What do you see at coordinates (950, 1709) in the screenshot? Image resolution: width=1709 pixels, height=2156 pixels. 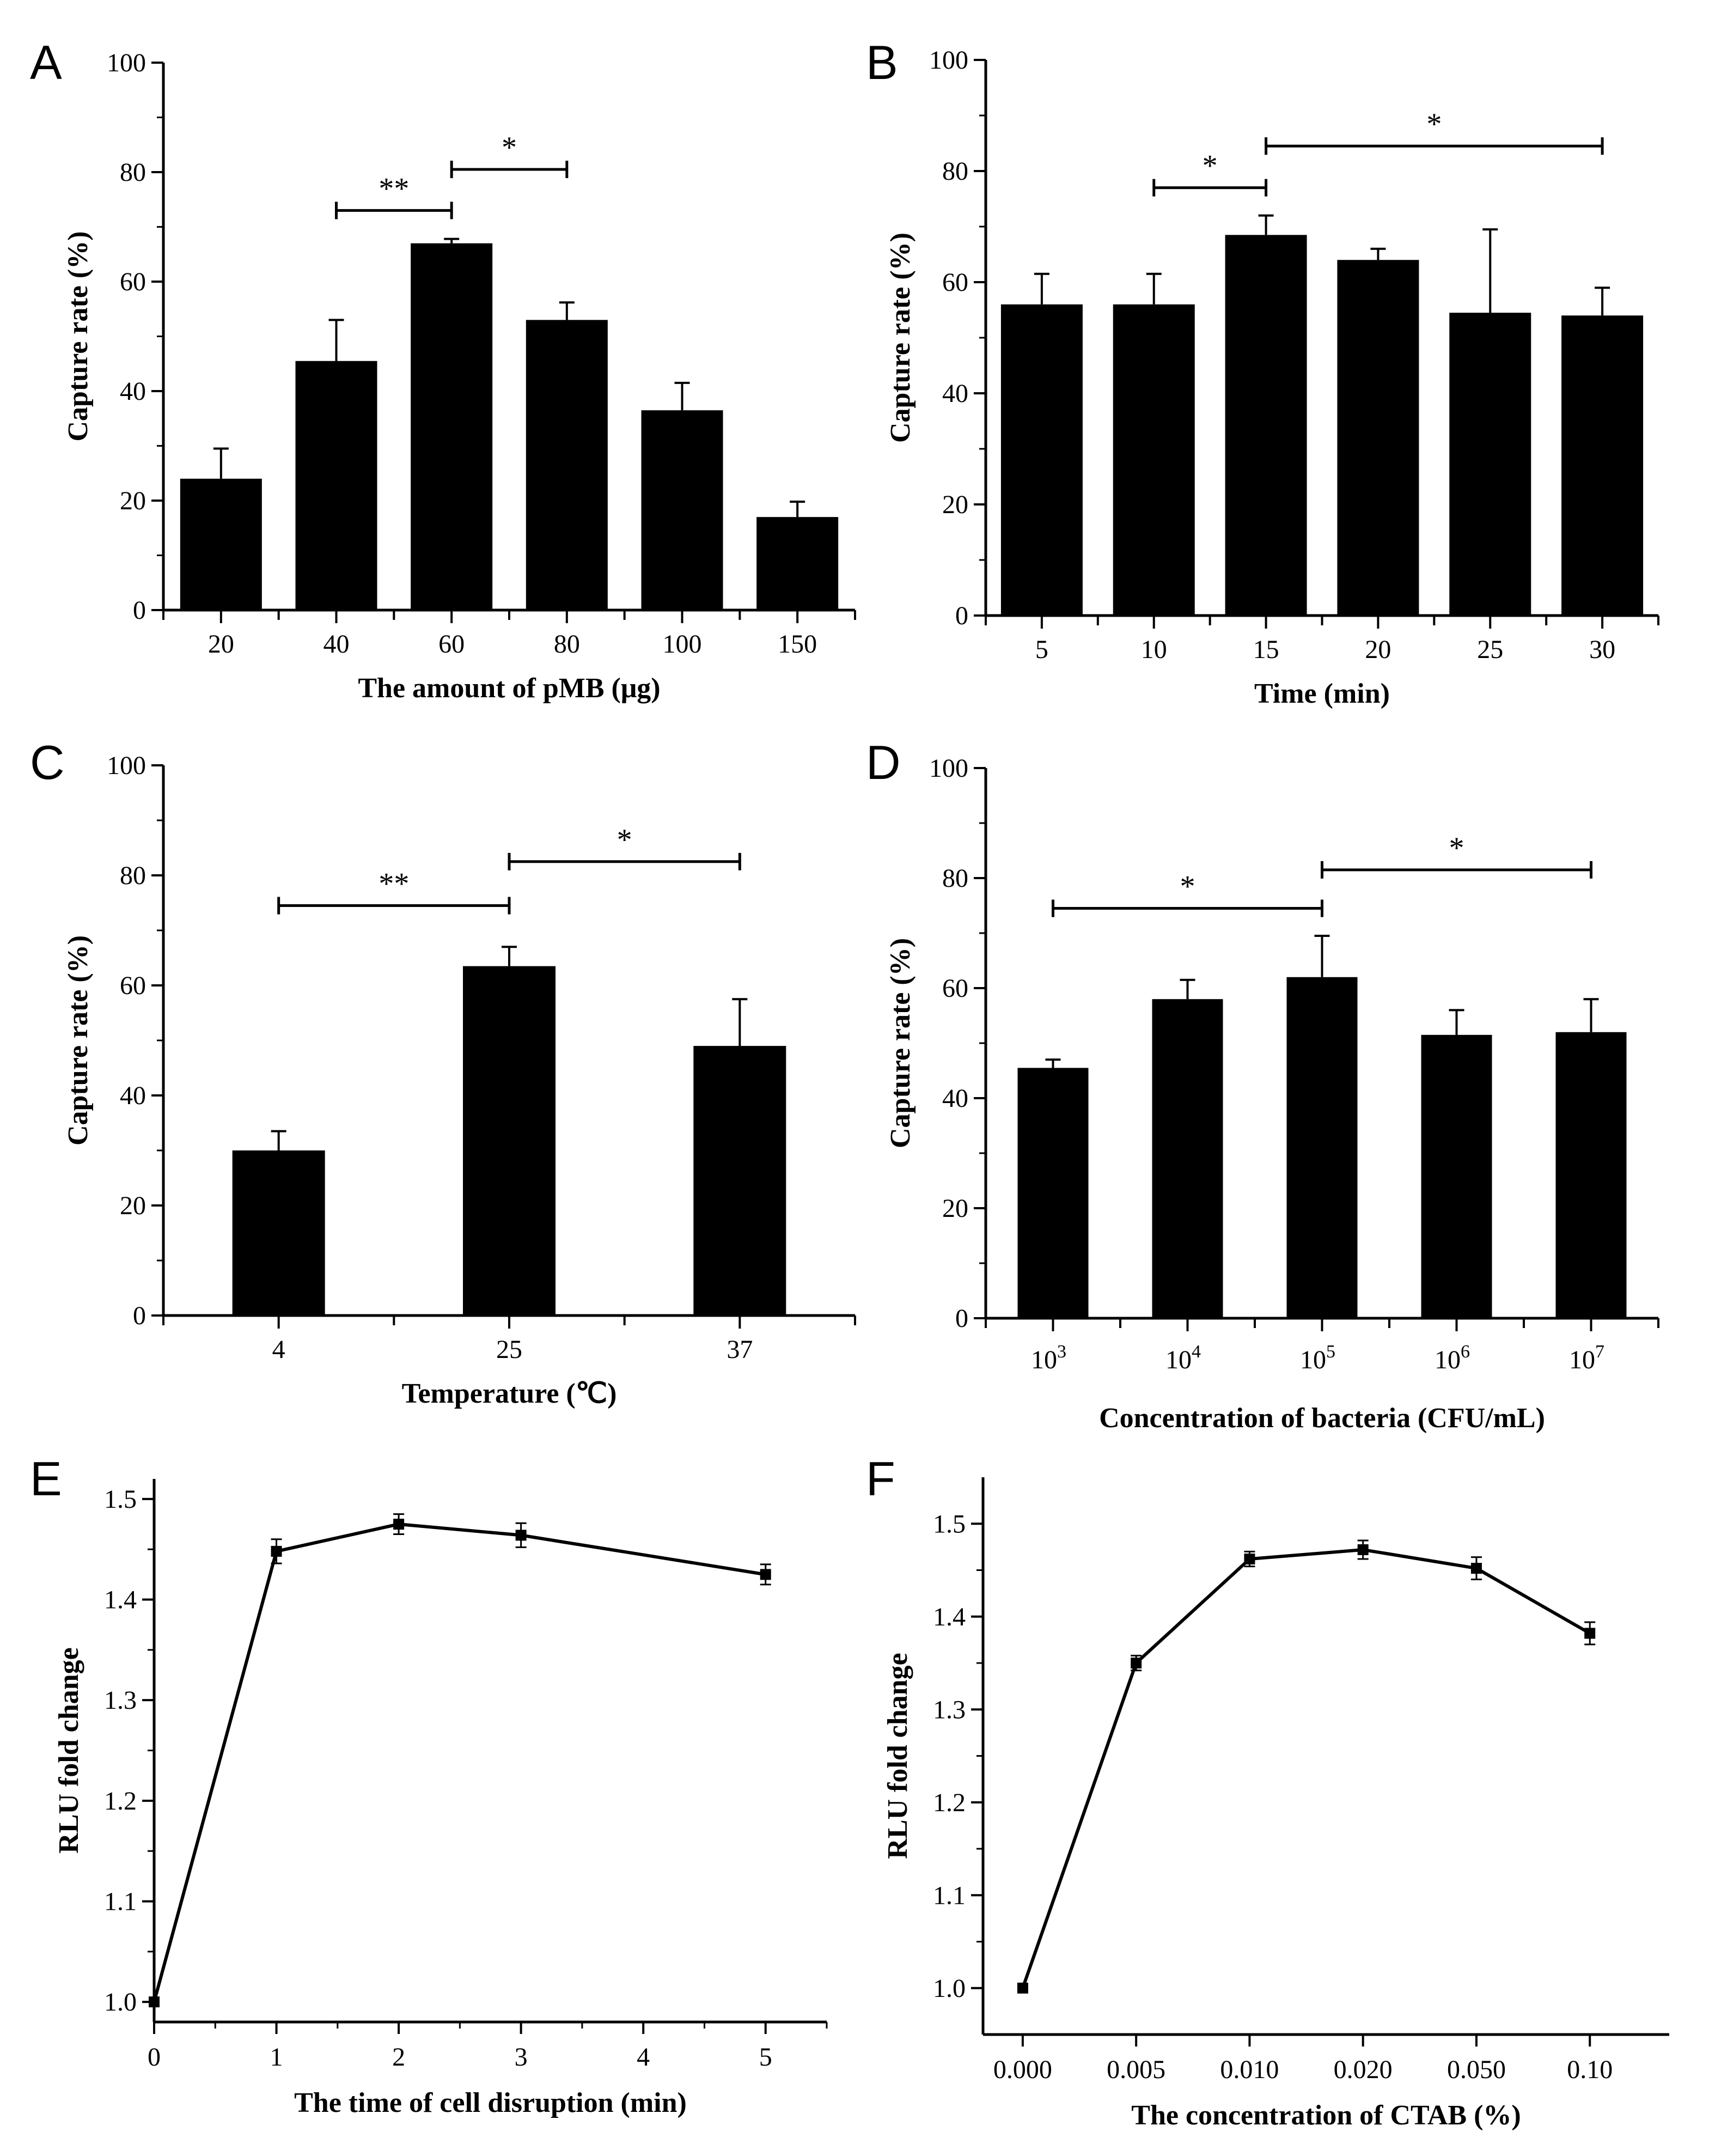 I see `y-tick-label: 1.3` at bounding box center [950, 1709].